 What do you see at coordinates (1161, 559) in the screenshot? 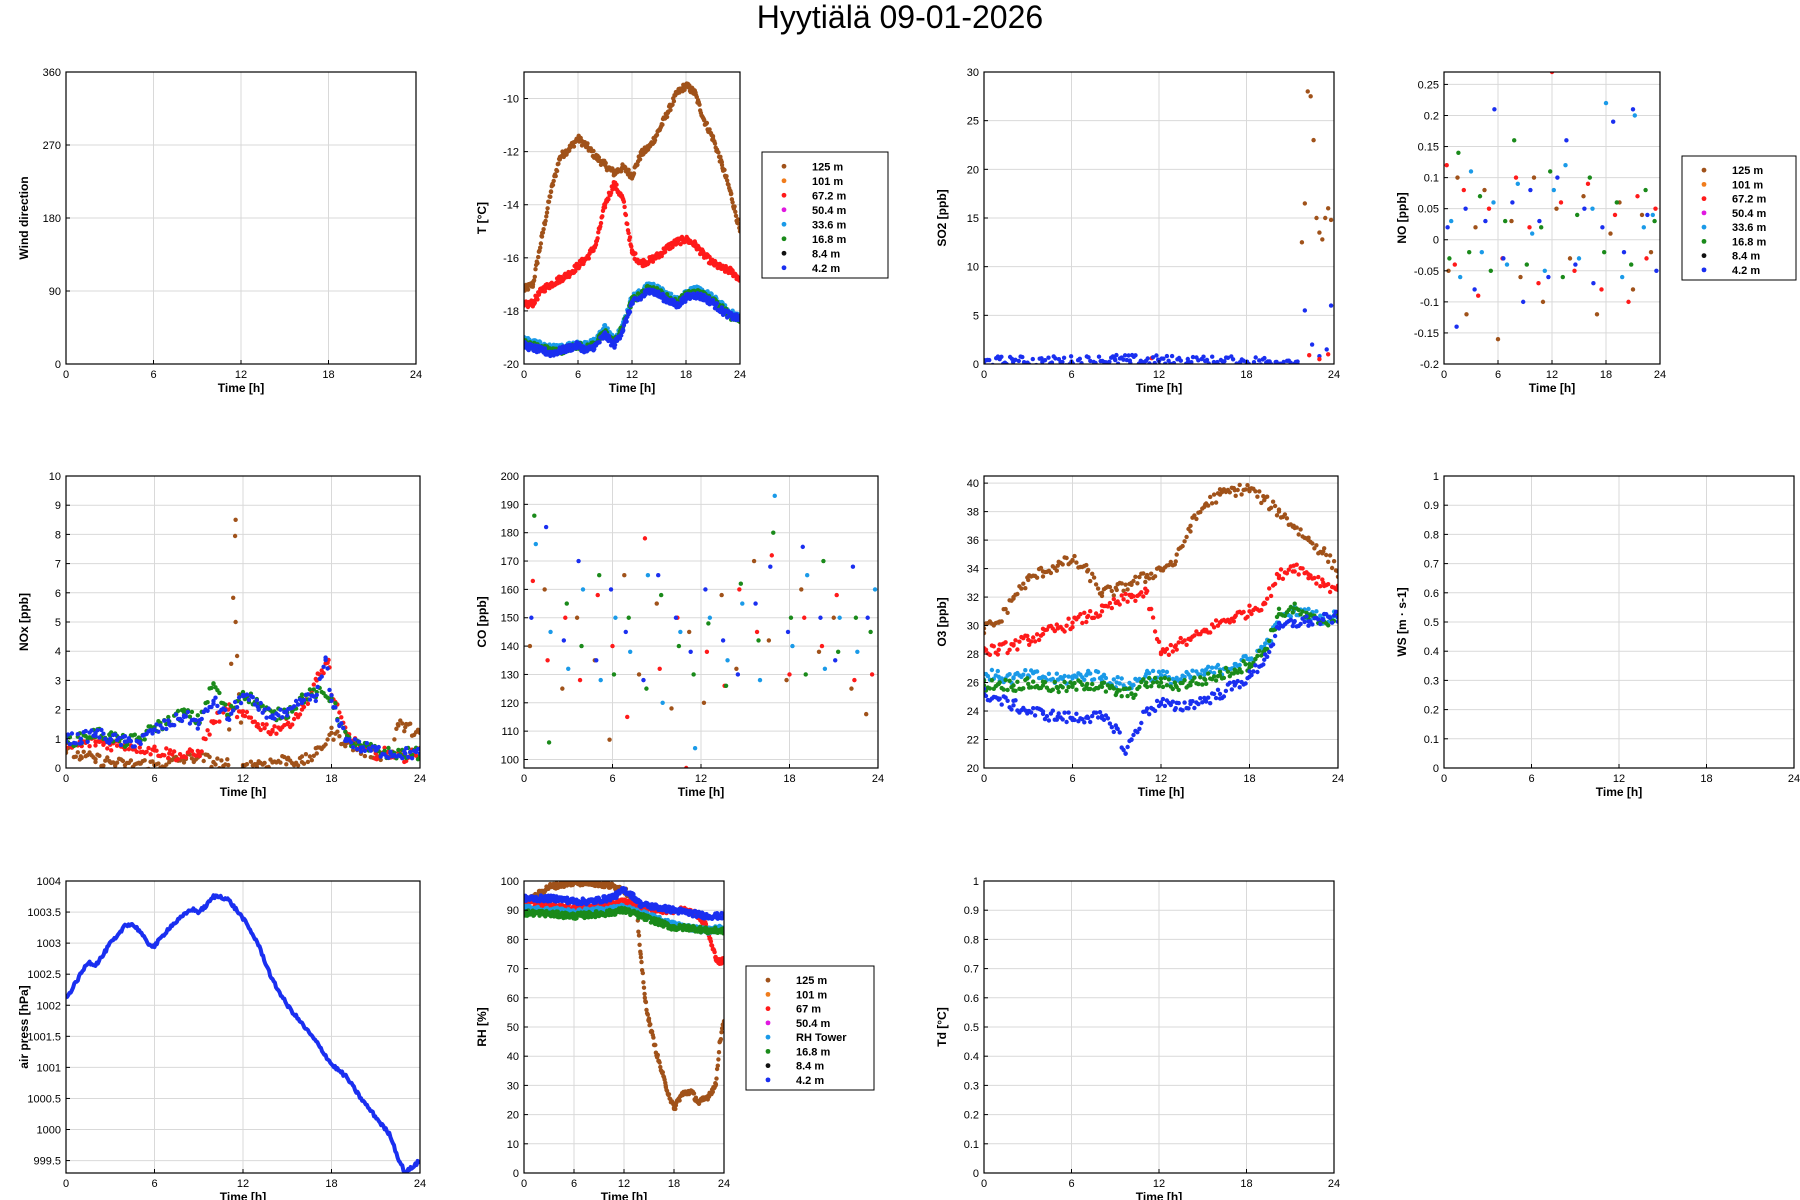
I see `series-125-m` at bounding box center [1161, 559].